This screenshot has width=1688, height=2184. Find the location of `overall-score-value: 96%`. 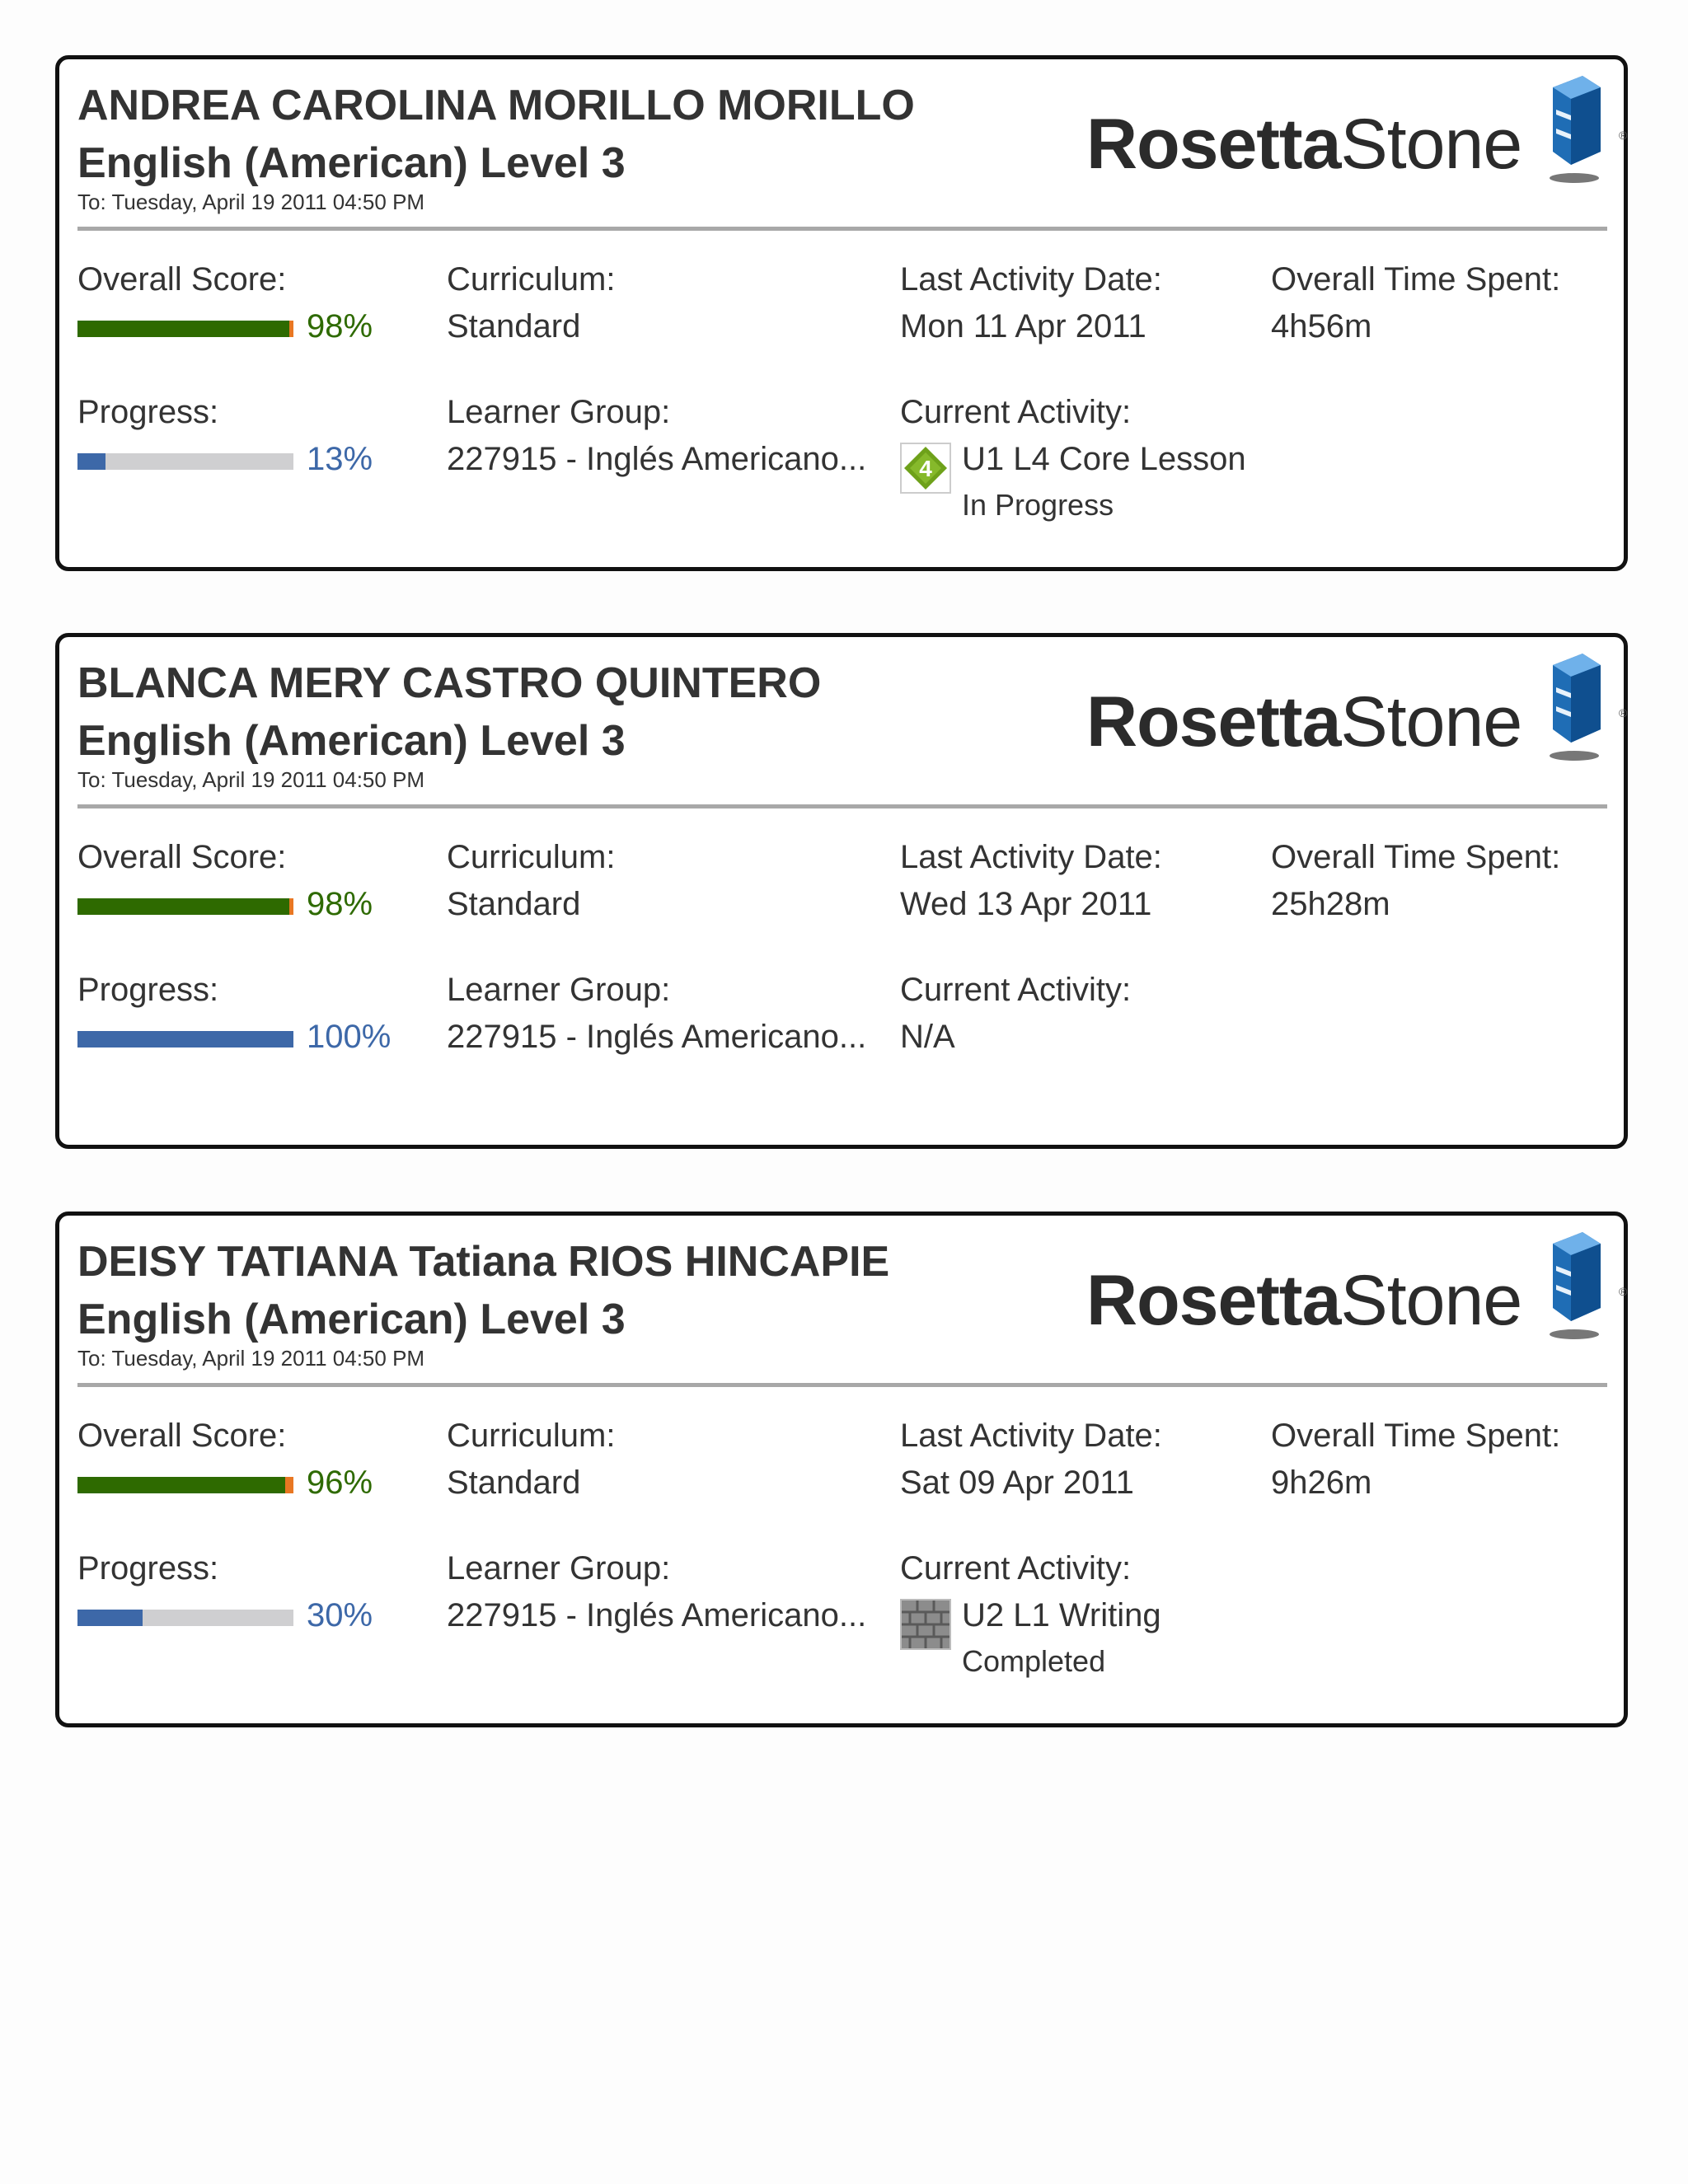

overall-score-value: 96% is located at coordinates (340, 1483).